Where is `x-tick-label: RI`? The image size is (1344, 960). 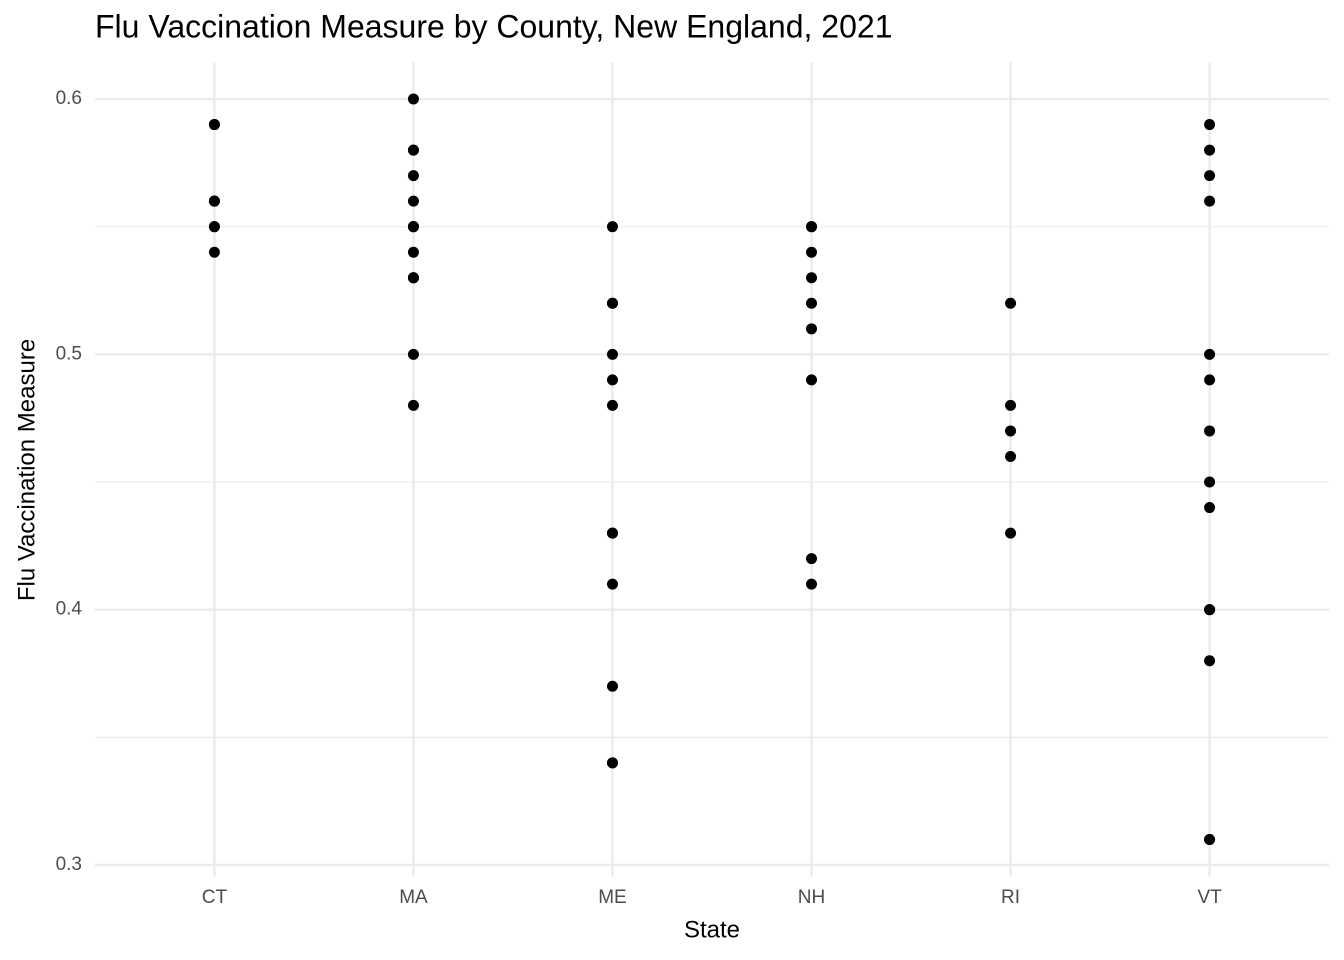
x-tick-label: RI is located at coordinates (1010, 897).